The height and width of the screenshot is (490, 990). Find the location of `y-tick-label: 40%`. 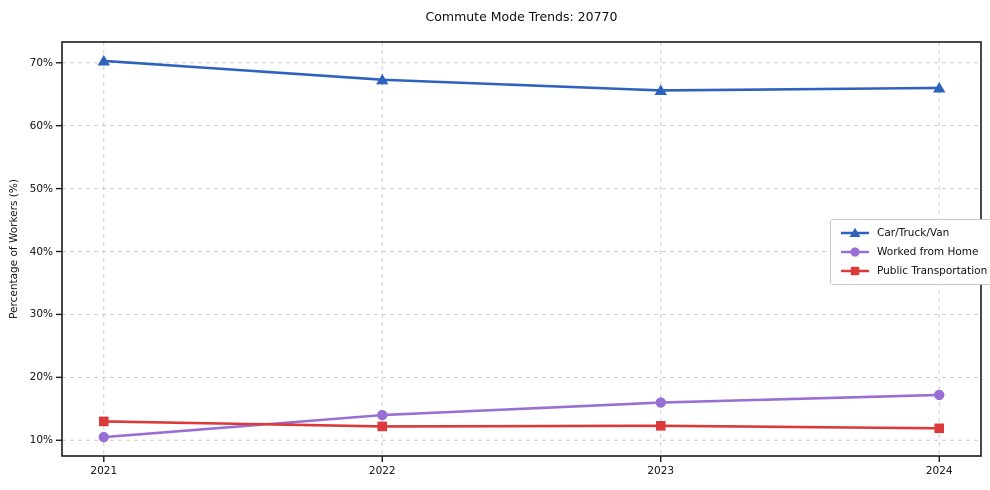

y-tick-label: 40% is located at coordinates (41, 251).